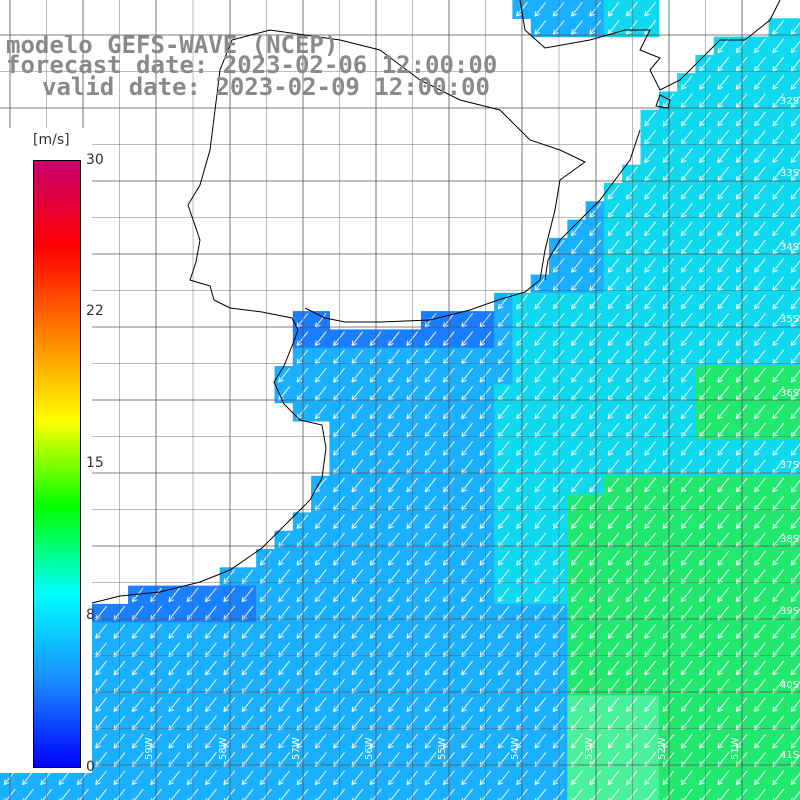 The image size is (800, 800). I want to click on longitude-label: 51W, so click(735, 748).